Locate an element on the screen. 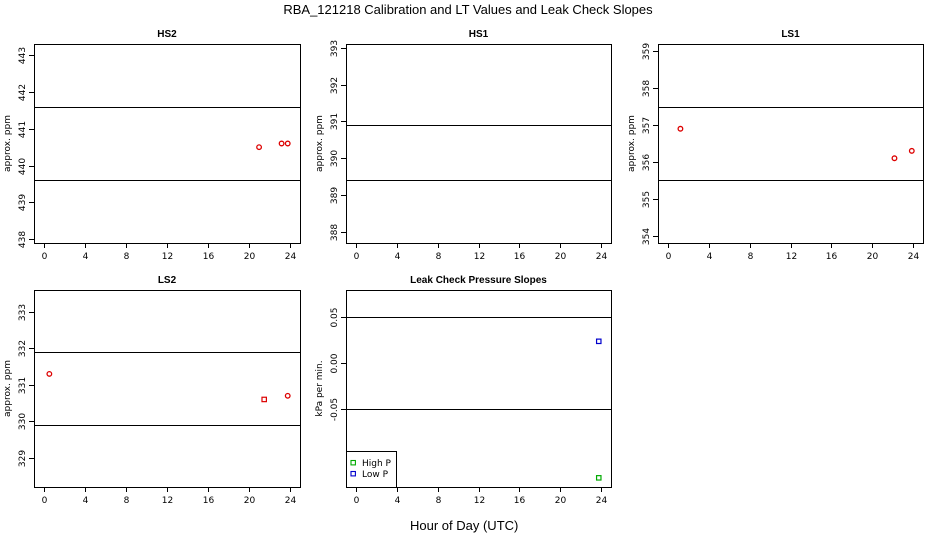  y-tick-label: 442 is located at coordinates (23, 92).